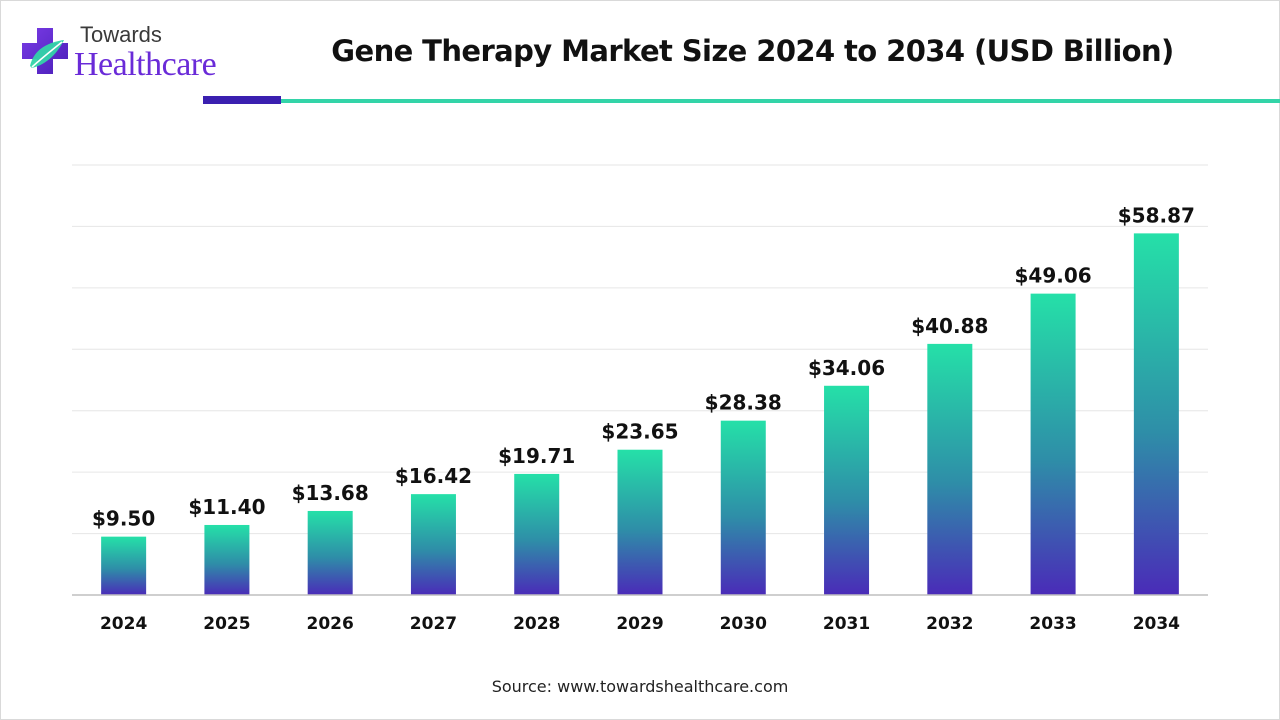  Describe the element at coordinates (949, 326) in the screenshot. I see `data-label: $40.88` at that location.